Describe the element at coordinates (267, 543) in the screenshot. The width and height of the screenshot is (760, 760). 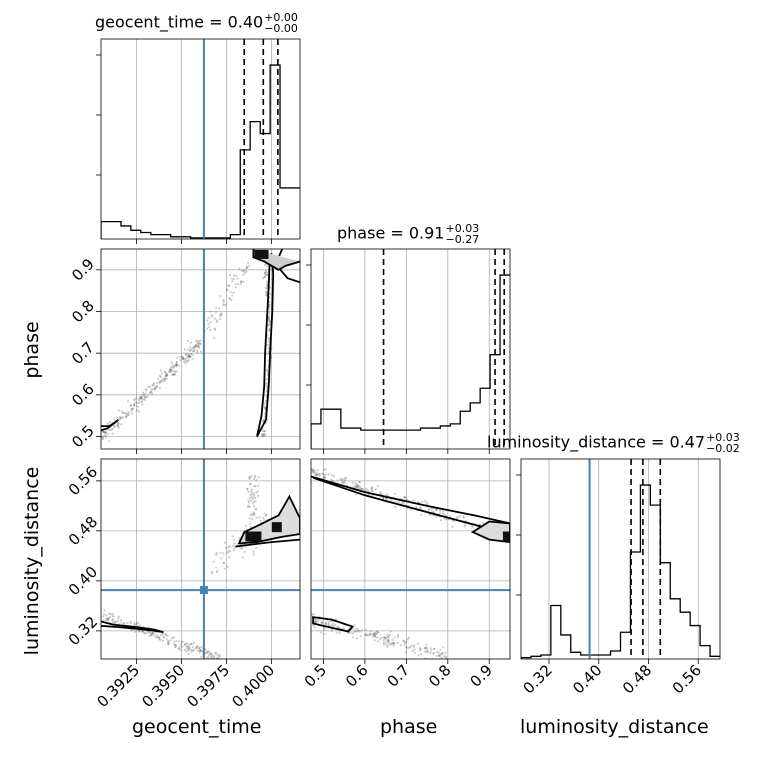
I see `contour` at that location.